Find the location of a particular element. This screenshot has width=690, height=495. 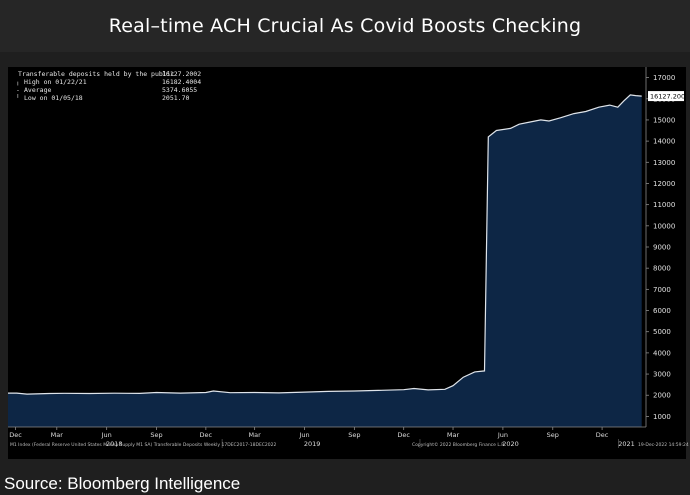

legend-item: - Average 5374.6055 is located at coordinates (107, 90).